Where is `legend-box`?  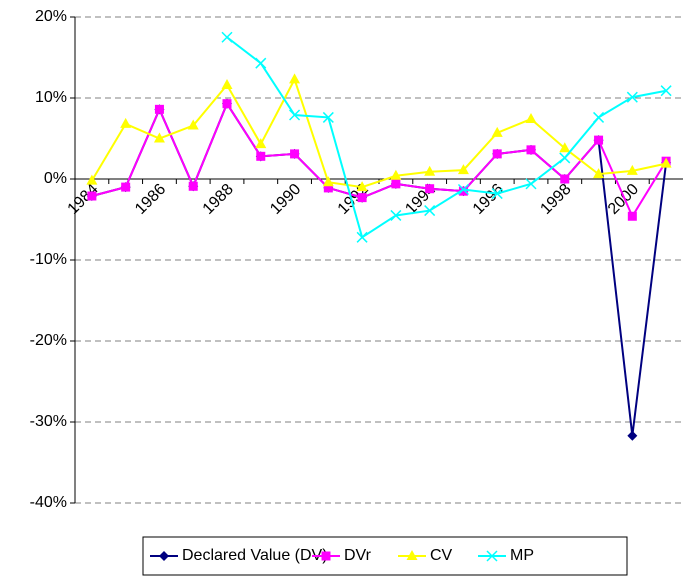
legend-box is located at coordinates (385, 556).